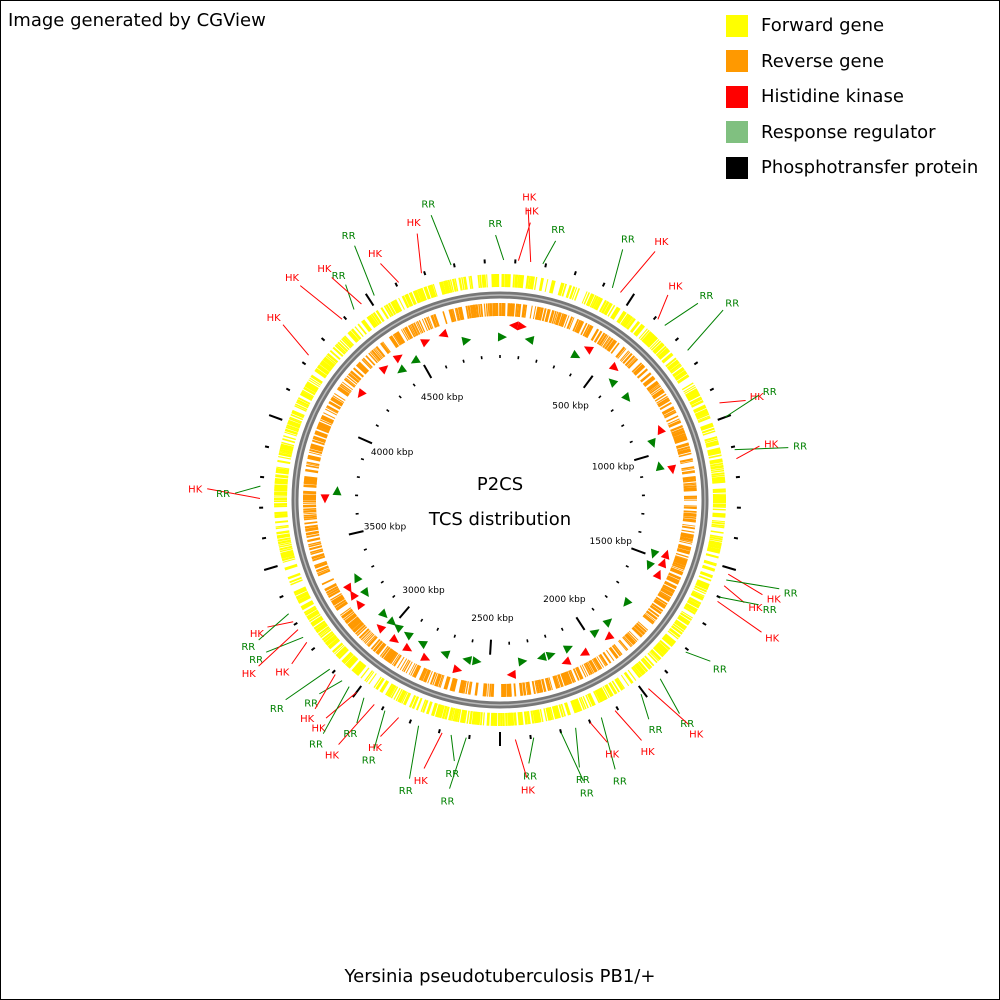 The width and height of the screenshot is (1000, 1000). Describe the element at coordinates (832, 97) in the screenshot. I see `legend-label: Histidine kinase` at that location.